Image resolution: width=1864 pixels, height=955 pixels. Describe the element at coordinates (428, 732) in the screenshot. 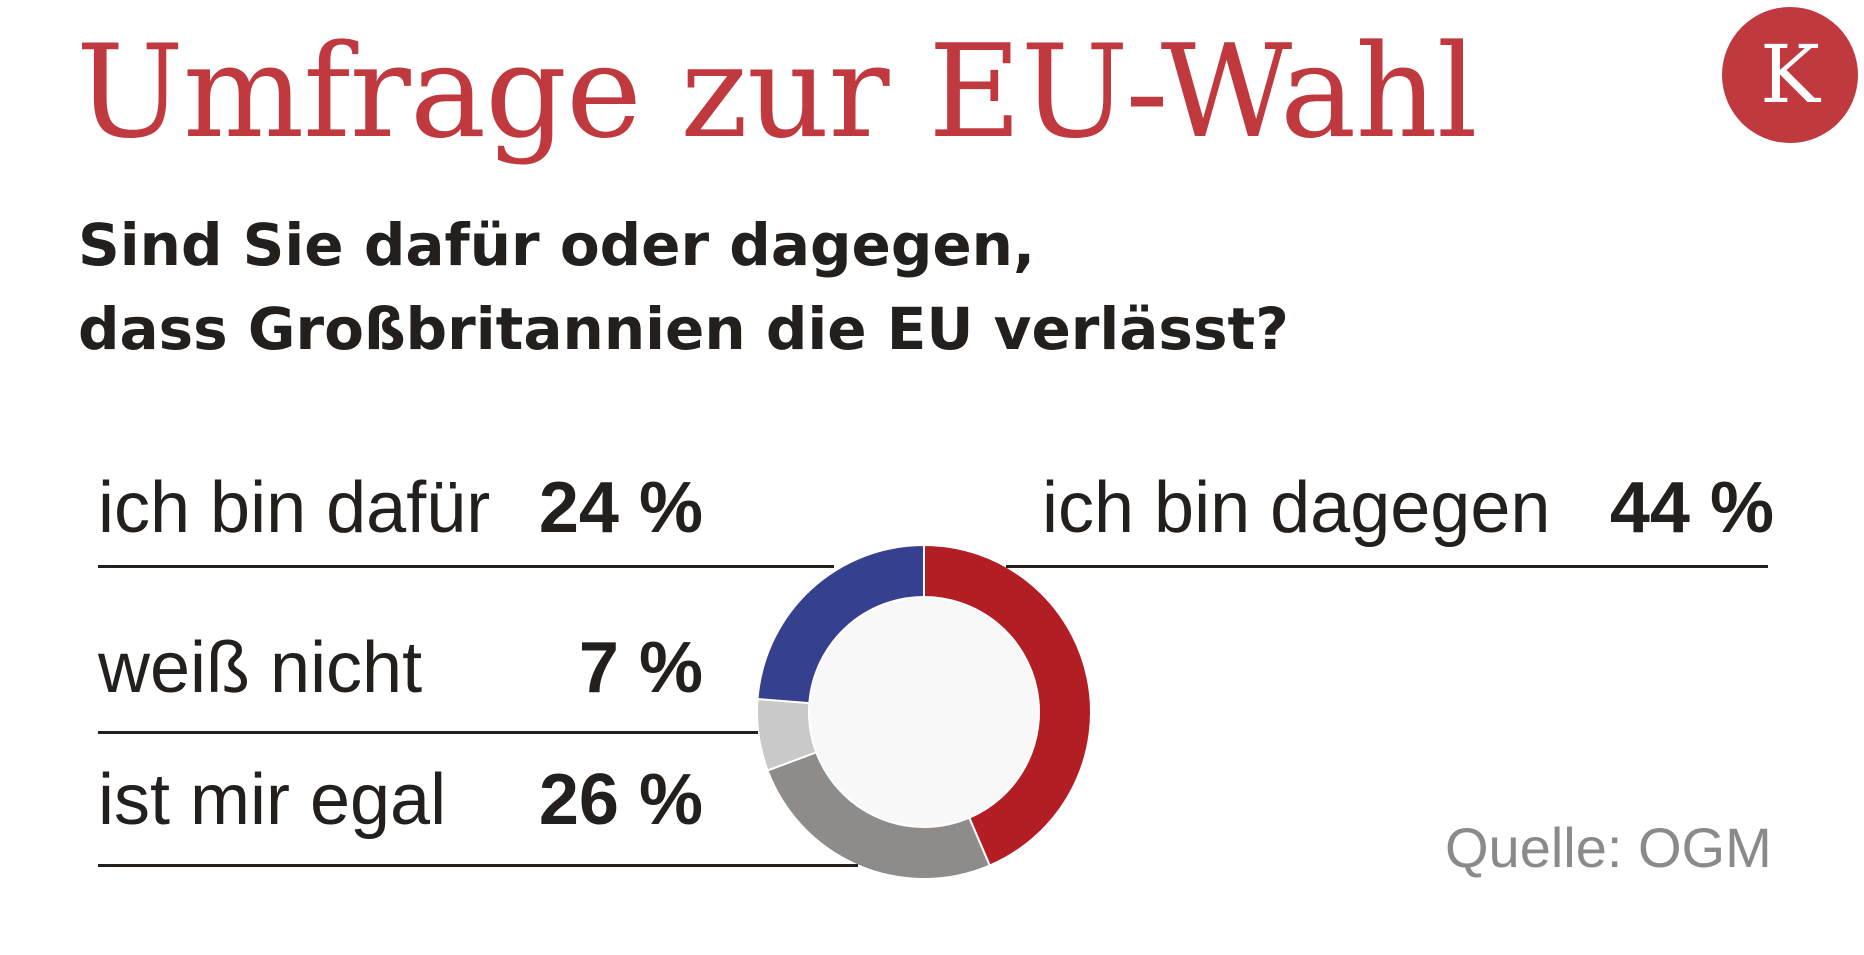

I see `divider-weiss` at that location.